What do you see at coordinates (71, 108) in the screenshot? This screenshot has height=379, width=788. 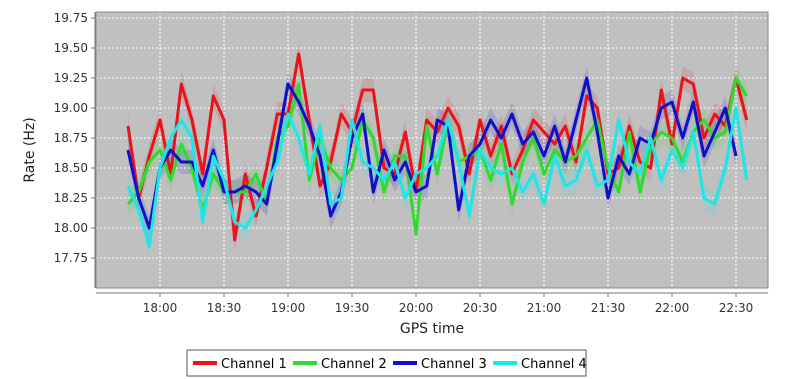 I see `y-tick-label: 19.00` at bounding box center [71, 108].